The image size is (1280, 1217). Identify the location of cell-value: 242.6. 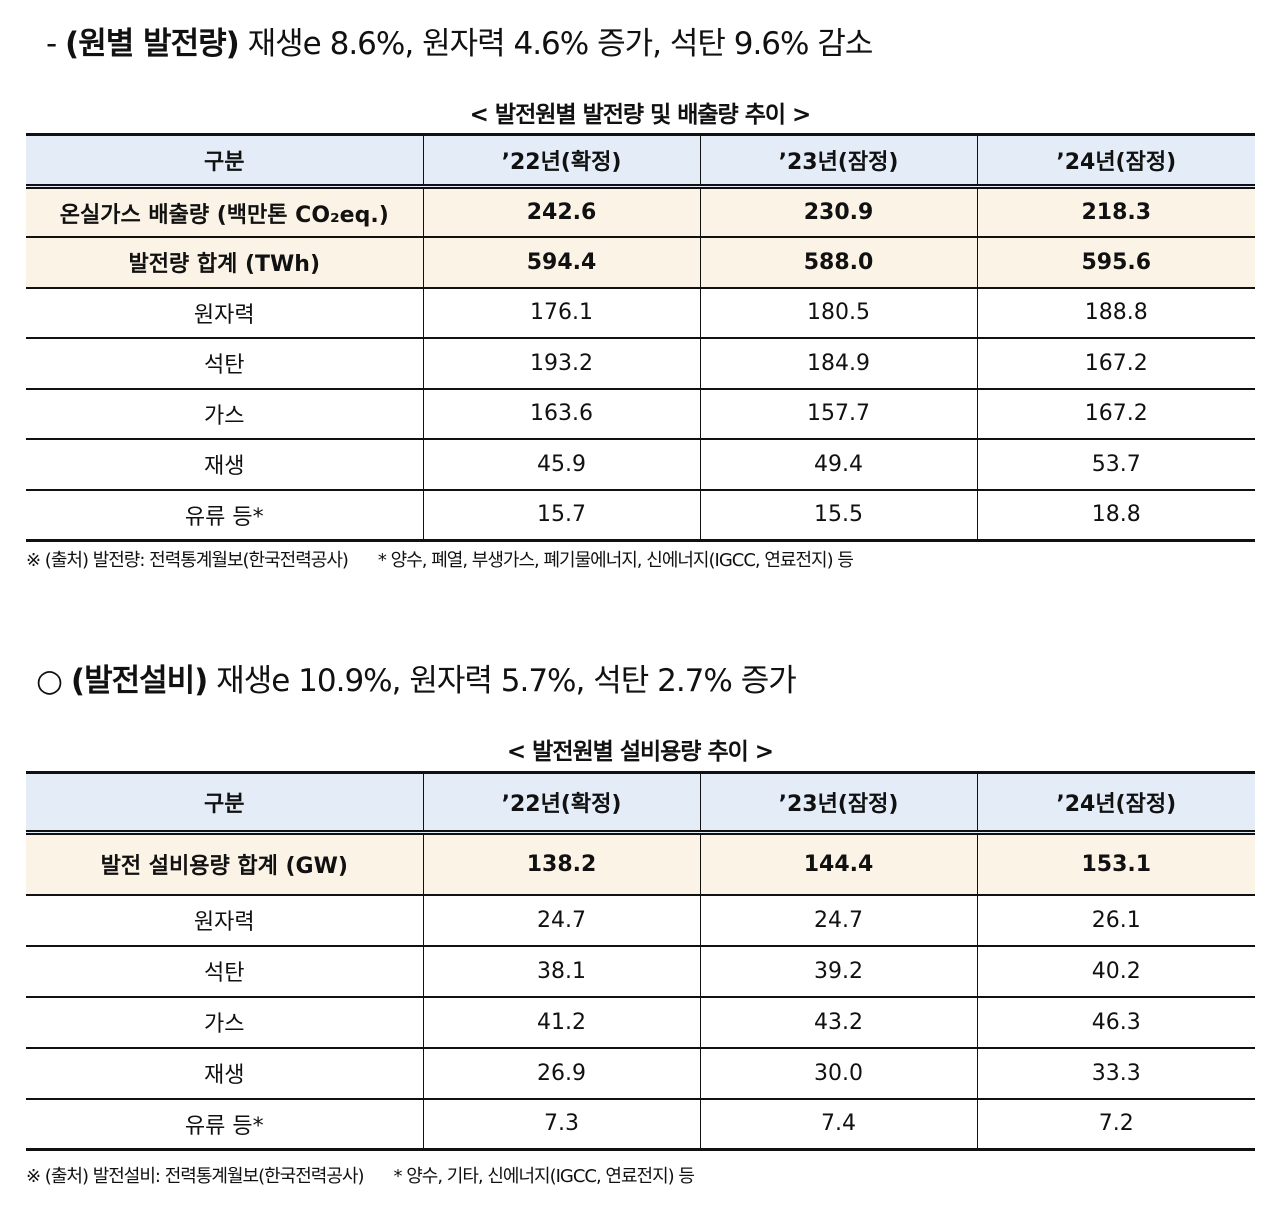
(561, 212).